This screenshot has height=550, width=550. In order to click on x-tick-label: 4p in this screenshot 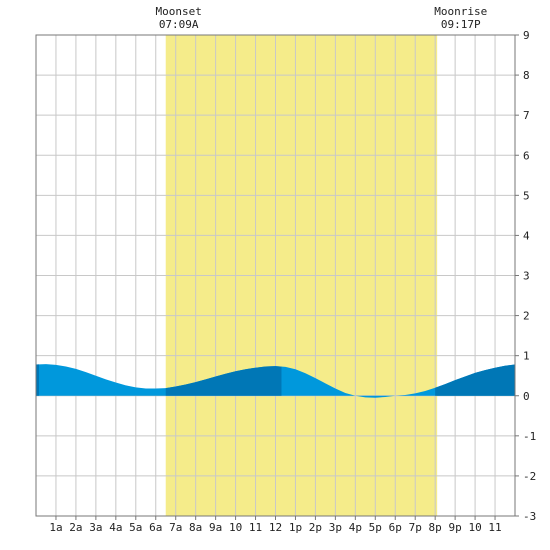, I will do `click(355, 527)`.